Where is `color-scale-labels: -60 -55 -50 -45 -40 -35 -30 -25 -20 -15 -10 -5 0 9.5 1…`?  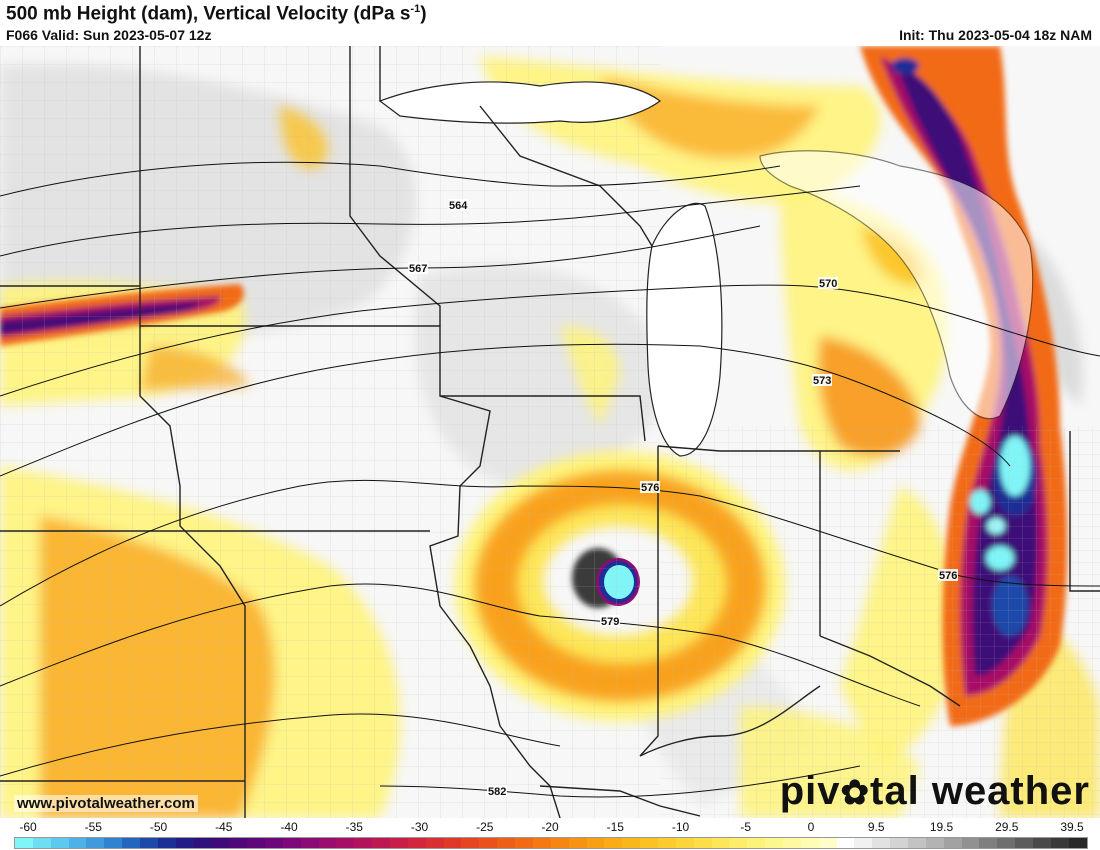 color-scale-labels: -60 -55 -50 -45 -40 -35 -30 -25 -20 -15 -10 -5 0 9.5 1… is located at coordinates (550, 826).